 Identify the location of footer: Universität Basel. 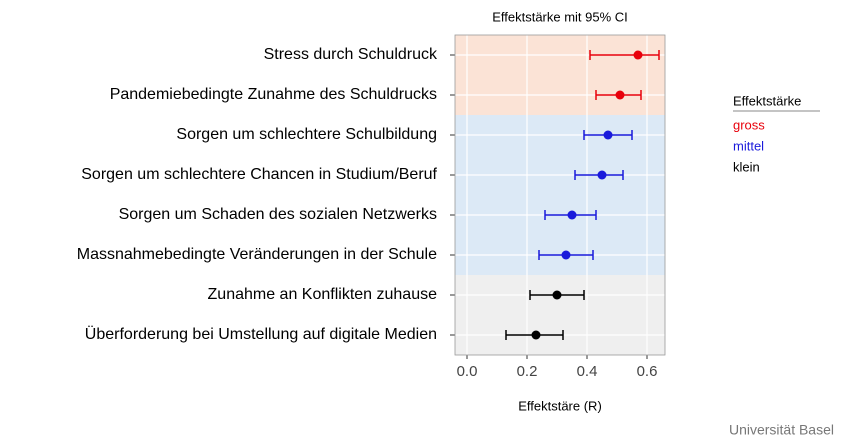
(781, 430).